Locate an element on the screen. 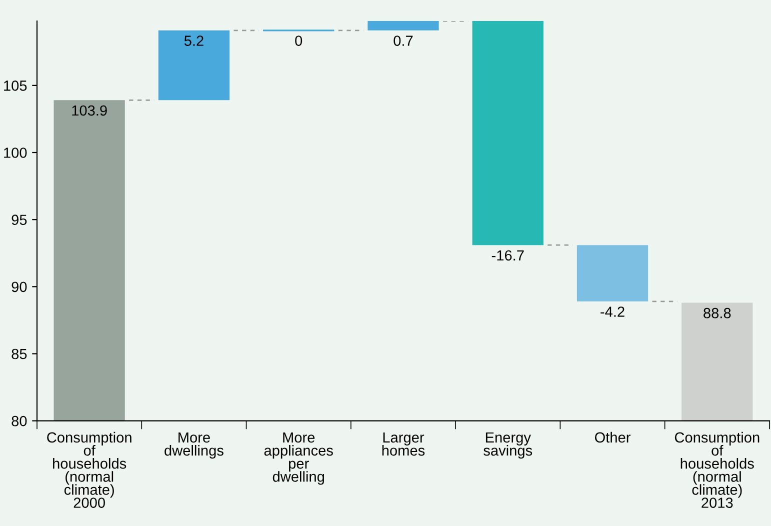 Image resolution: width=771 pixels, height=526 pixels. data-label: 88.8 is located at coordinates (717, 313).